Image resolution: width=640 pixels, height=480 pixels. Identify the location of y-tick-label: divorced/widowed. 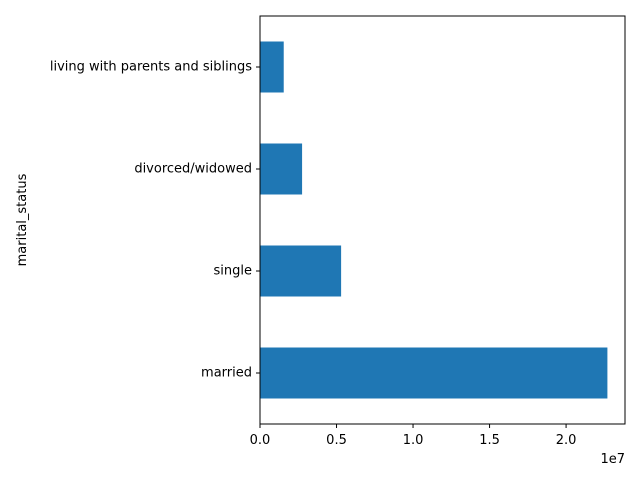
(193, 169).